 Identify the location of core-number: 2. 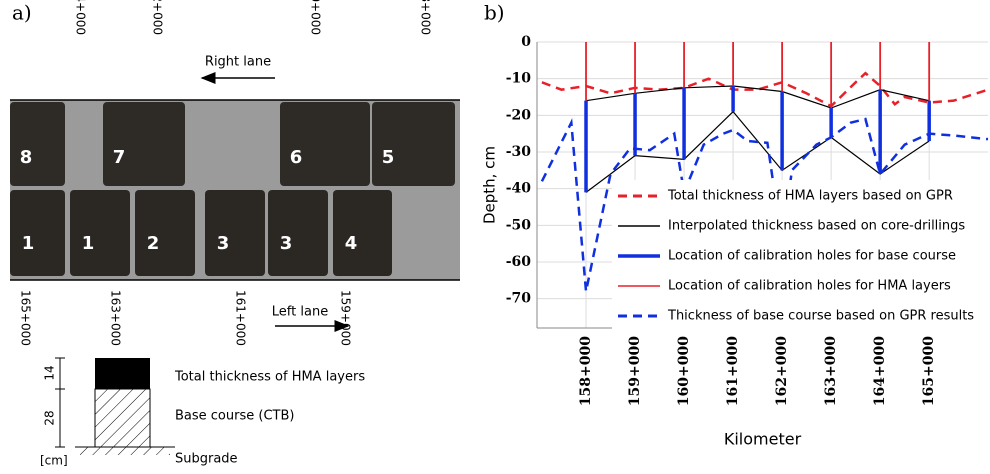
(153, 243).